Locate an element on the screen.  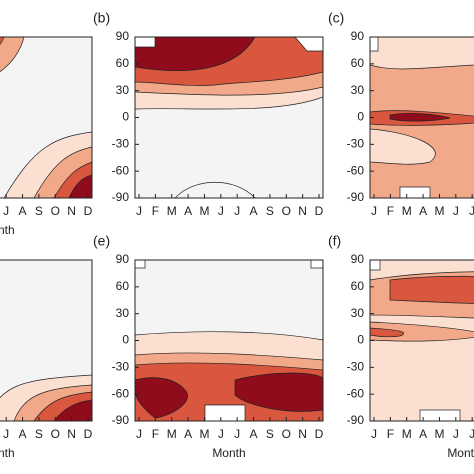
panel-label: (e) is located at coordinates (101, 241).